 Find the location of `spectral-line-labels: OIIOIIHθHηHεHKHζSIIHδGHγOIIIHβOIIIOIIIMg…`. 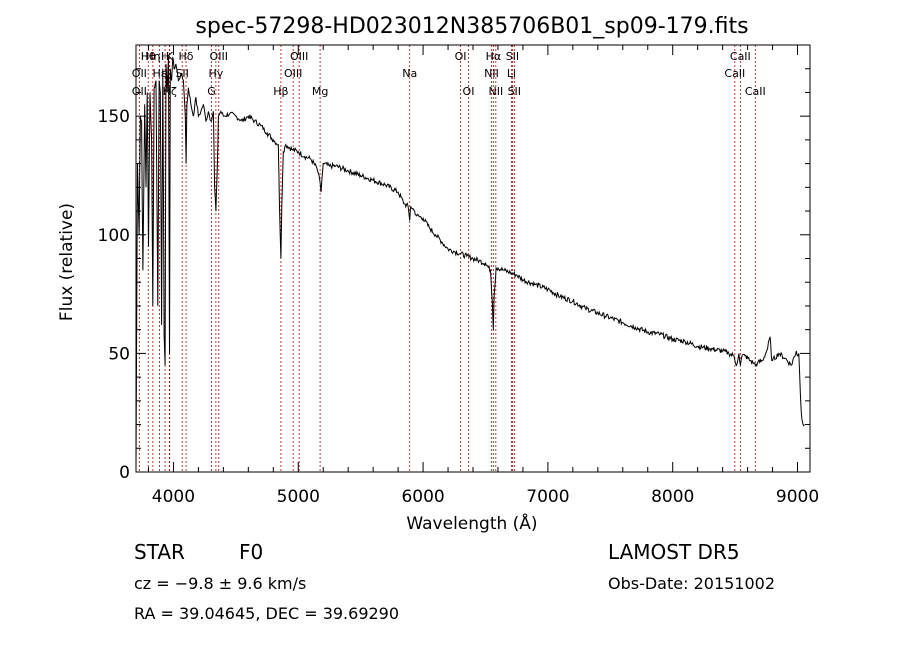

spectral-line-labels: OIIOIIHθHηHεHKHζSIIHδGHγOIIIHβOIIIOIIIMg… is located at coordinates (449, 74).